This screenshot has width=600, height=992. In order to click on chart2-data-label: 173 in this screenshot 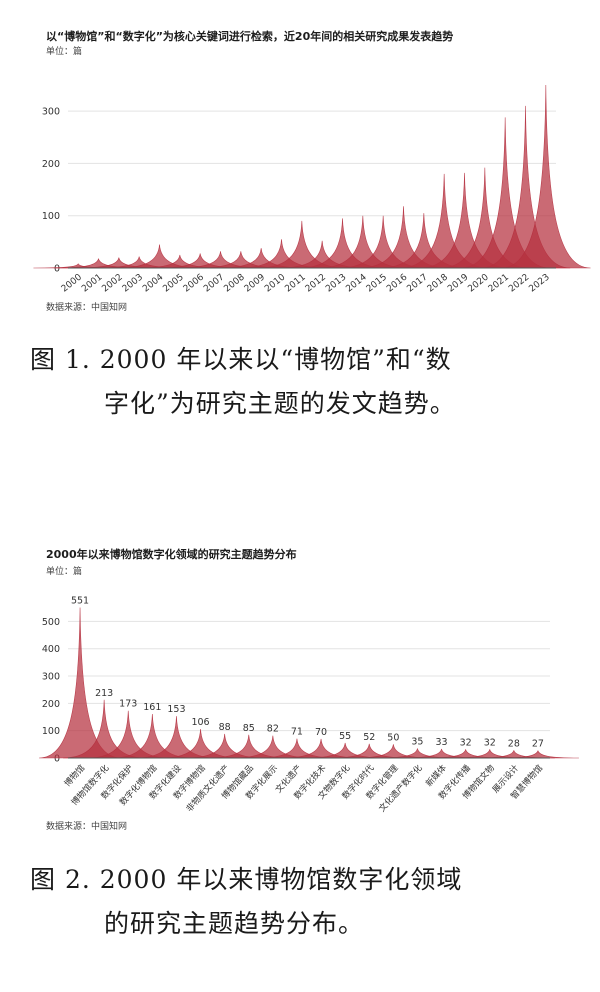, I will do `click(128, 704)`.